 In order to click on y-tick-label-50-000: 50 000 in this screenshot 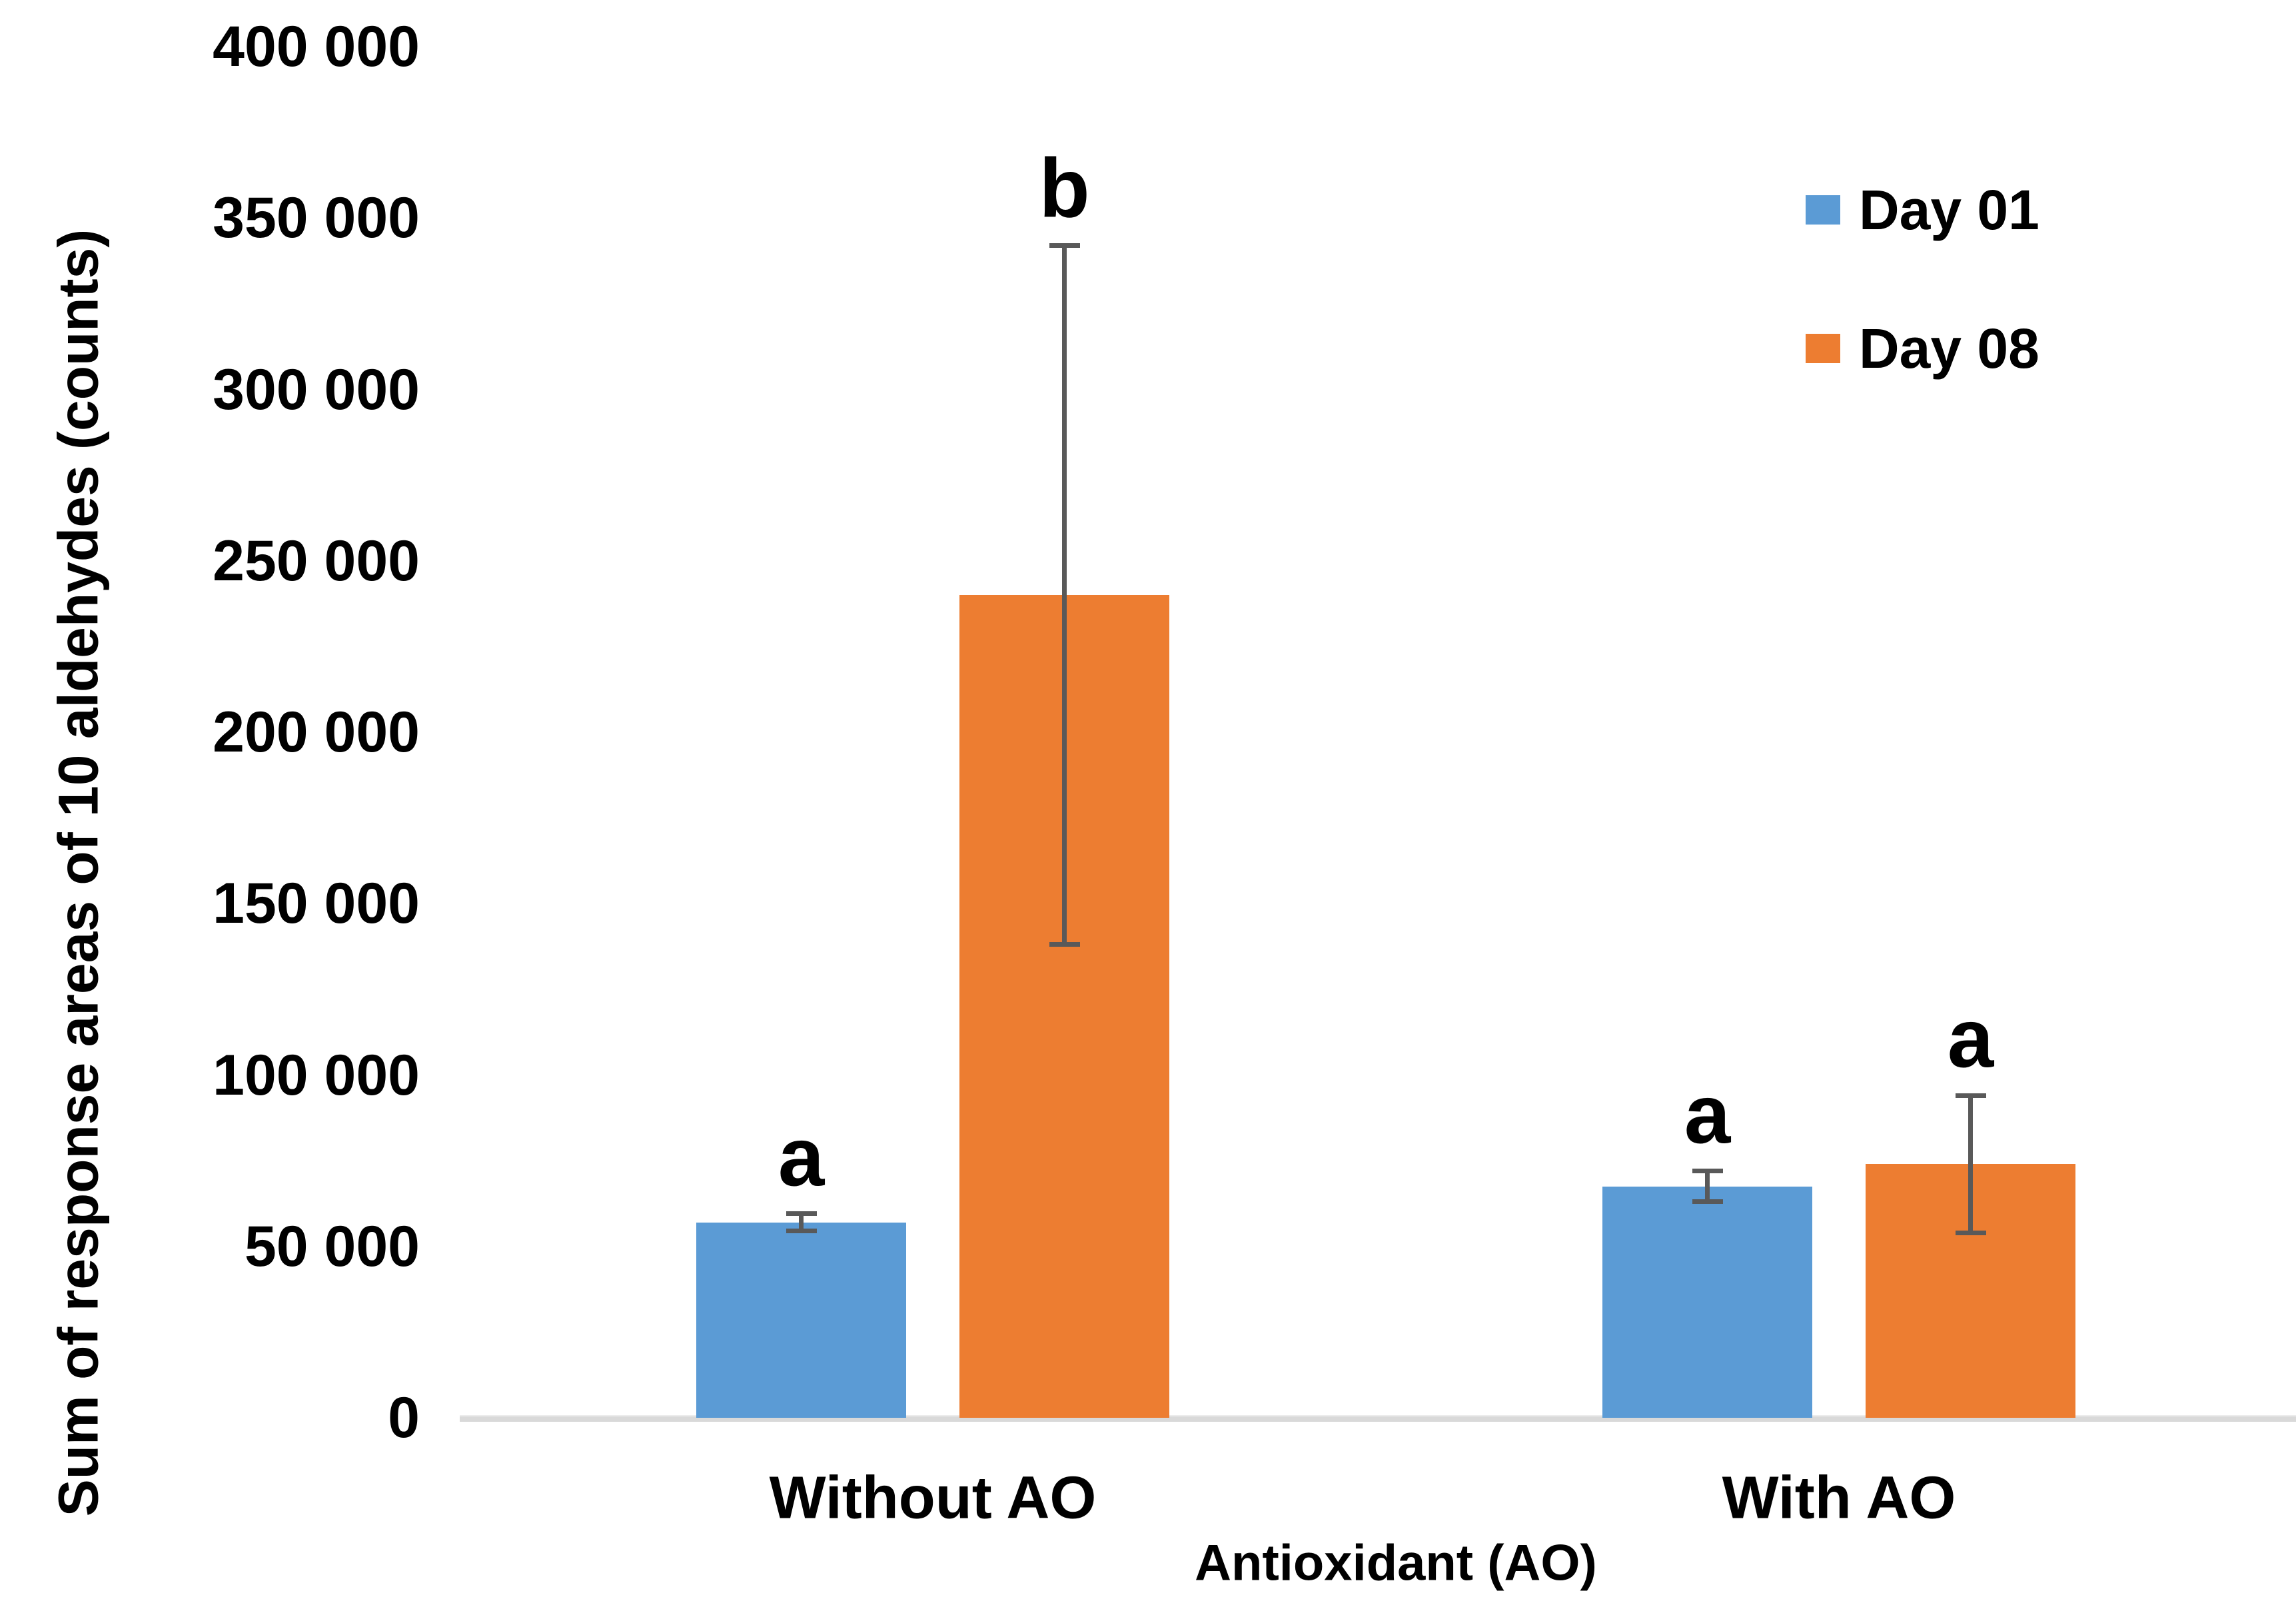, I will do `click(332, 1246)`.